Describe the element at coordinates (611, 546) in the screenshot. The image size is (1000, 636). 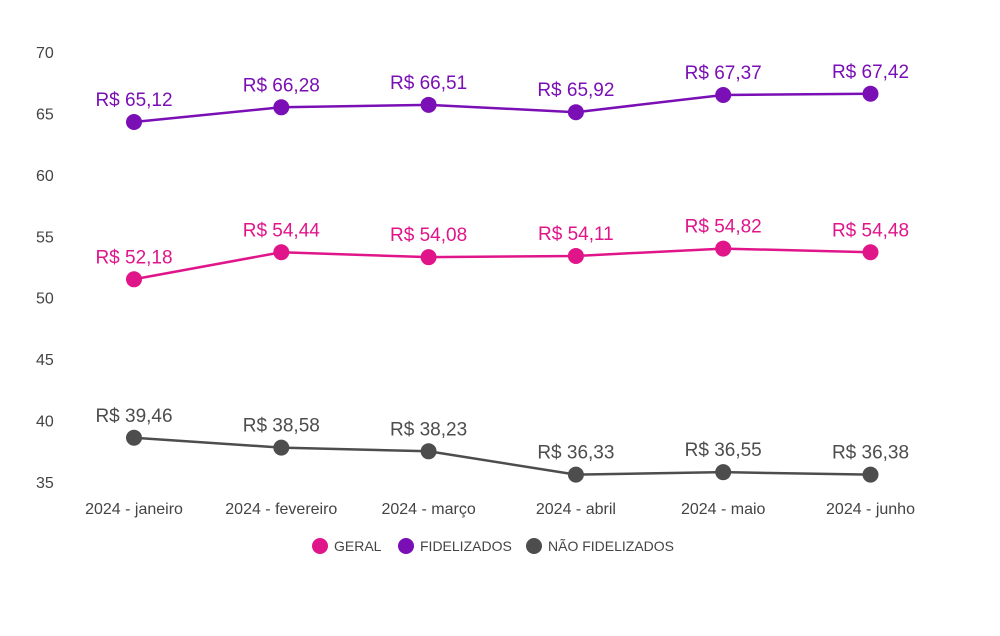
I see `legend-label: NÃO FIDELIZADOS` at that location.